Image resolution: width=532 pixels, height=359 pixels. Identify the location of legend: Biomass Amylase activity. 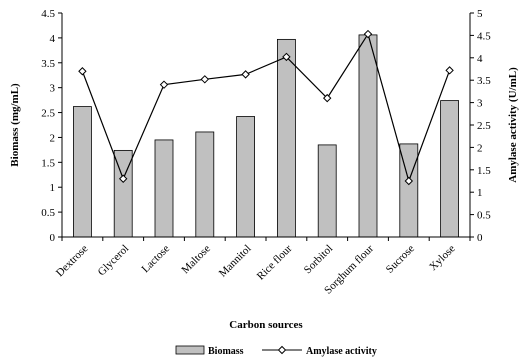
(276, 351).